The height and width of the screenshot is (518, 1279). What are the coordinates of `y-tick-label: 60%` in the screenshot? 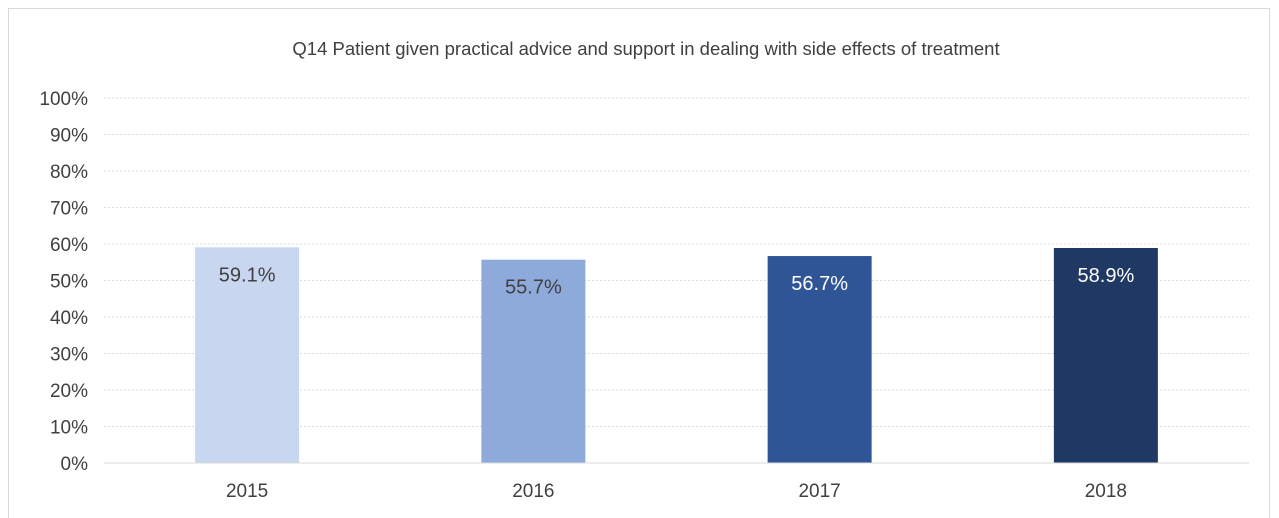 It's located at (69, 245).